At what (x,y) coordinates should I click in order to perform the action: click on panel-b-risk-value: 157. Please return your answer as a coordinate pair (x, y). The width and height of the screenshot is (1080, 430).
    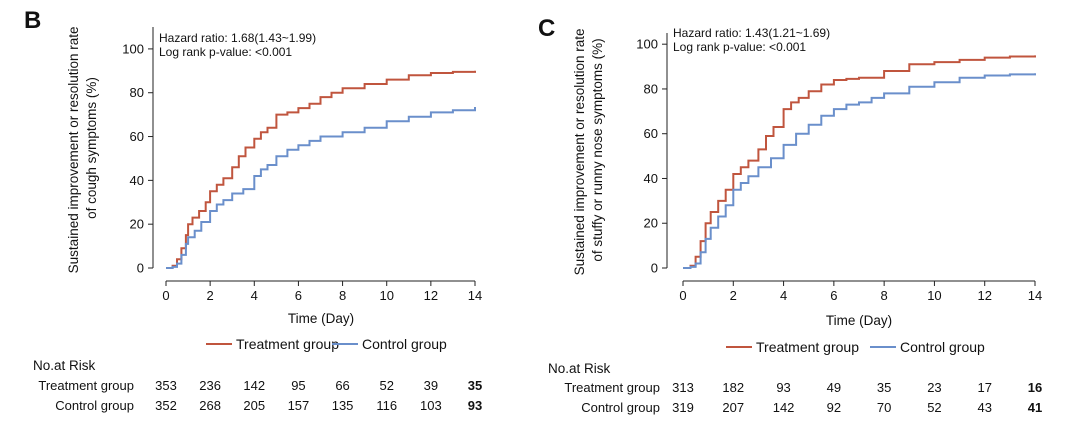
    Looking at the image, I should click on (299, 405).